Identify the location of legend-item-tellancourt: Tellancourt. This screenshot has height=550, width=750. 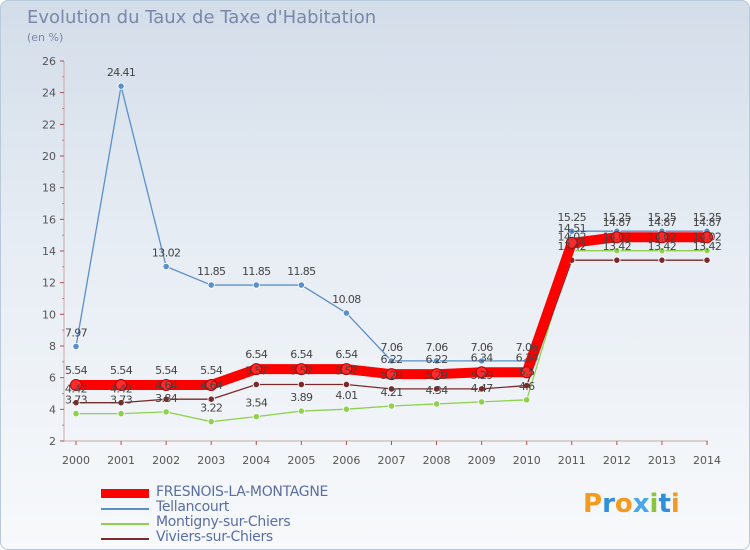
(251, 507).